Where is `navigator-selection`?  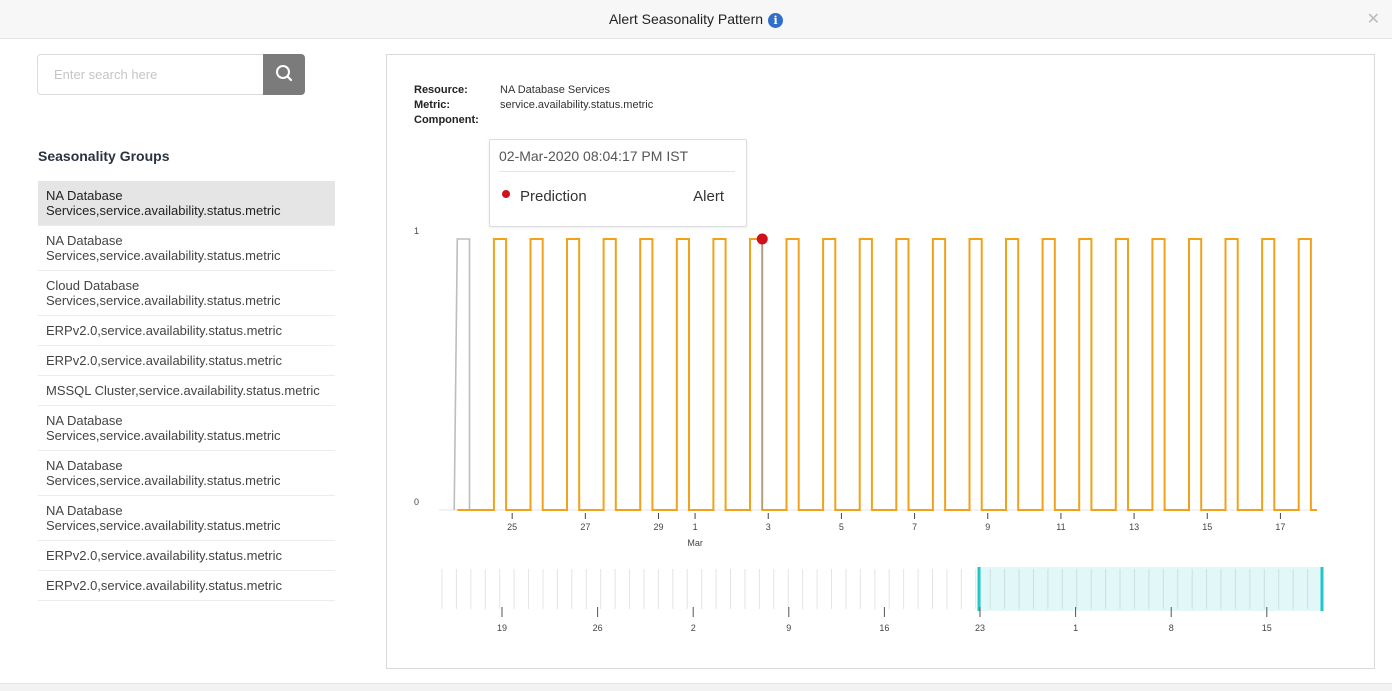 navigator-selection is located at coordinates (1150, 589).